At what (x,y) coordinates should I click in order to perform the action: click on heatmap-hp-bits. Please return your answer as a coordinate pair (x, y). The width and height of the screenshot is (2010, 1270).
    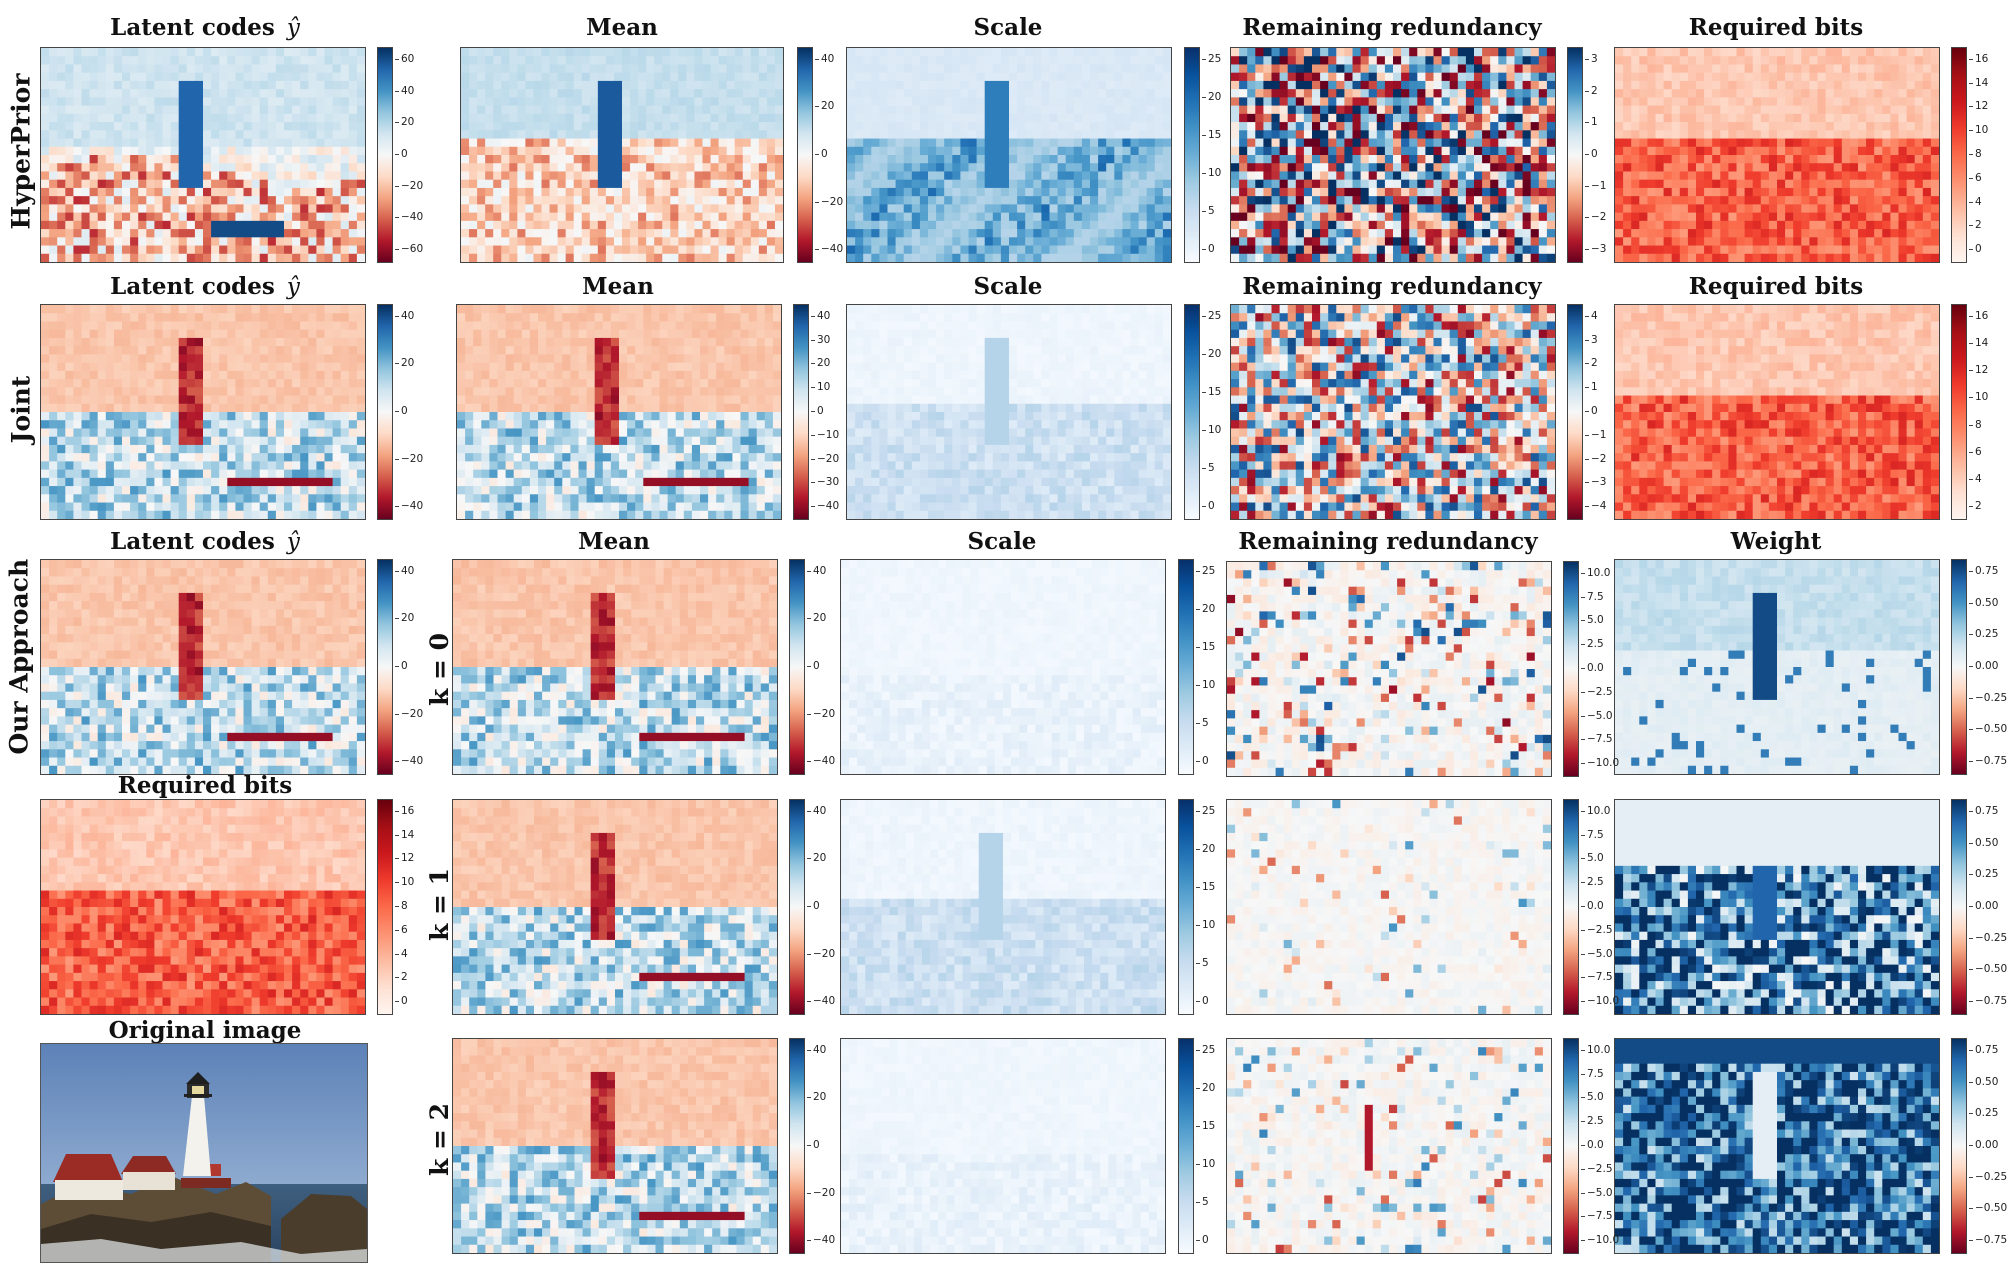
    Looking at the image, I should click on (1777, 155).